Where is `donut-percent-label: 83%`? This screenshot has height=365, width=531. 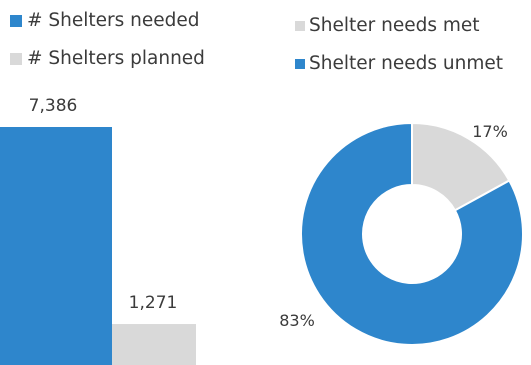 donut-percent-label: 83% is located at coordinates (297, 320).